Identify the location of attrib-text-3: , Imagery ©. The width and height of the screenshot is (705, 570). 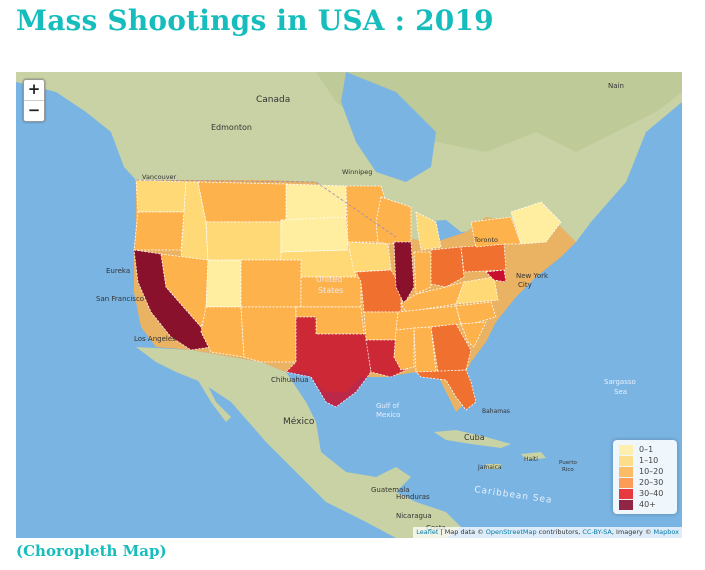
(632, 532).